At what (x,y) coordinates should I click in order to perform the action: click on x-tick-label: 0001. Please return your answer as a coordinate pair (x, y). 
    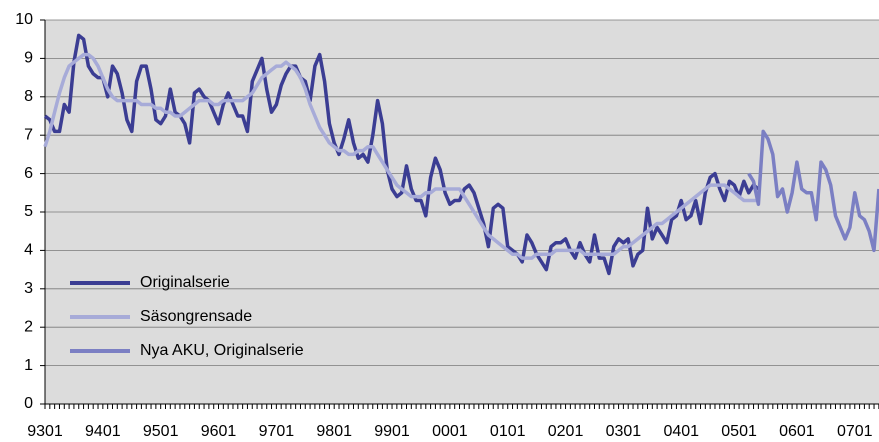
    Looking at the image, I should click on (450, 431).